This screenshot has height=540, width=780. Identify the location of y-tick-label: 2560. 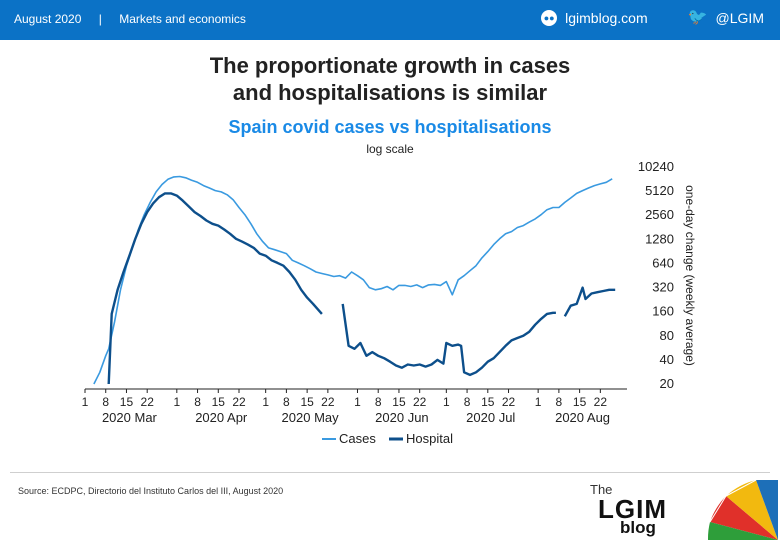
(659, 214).